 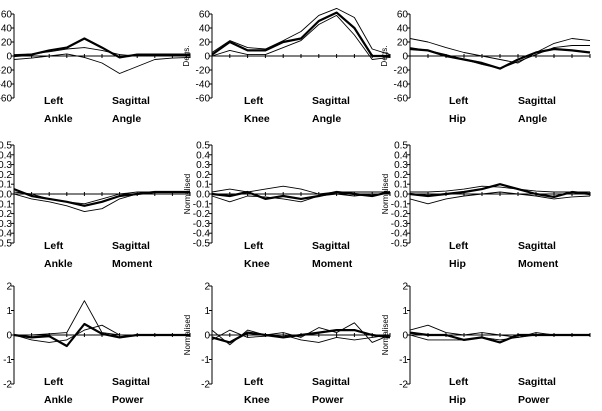 What do you see at coordinates (6, 71) in the screenshot?
I see `y-tick-label-ankle-angle: -20` at bounding box center [6, 71].